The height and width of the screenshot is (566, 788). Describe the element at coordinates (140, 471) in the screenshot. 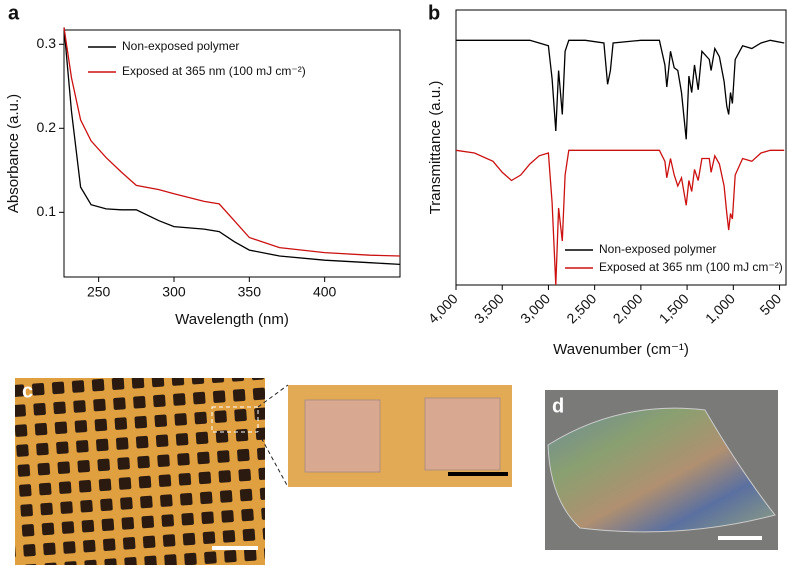

I see `photo` at that location.